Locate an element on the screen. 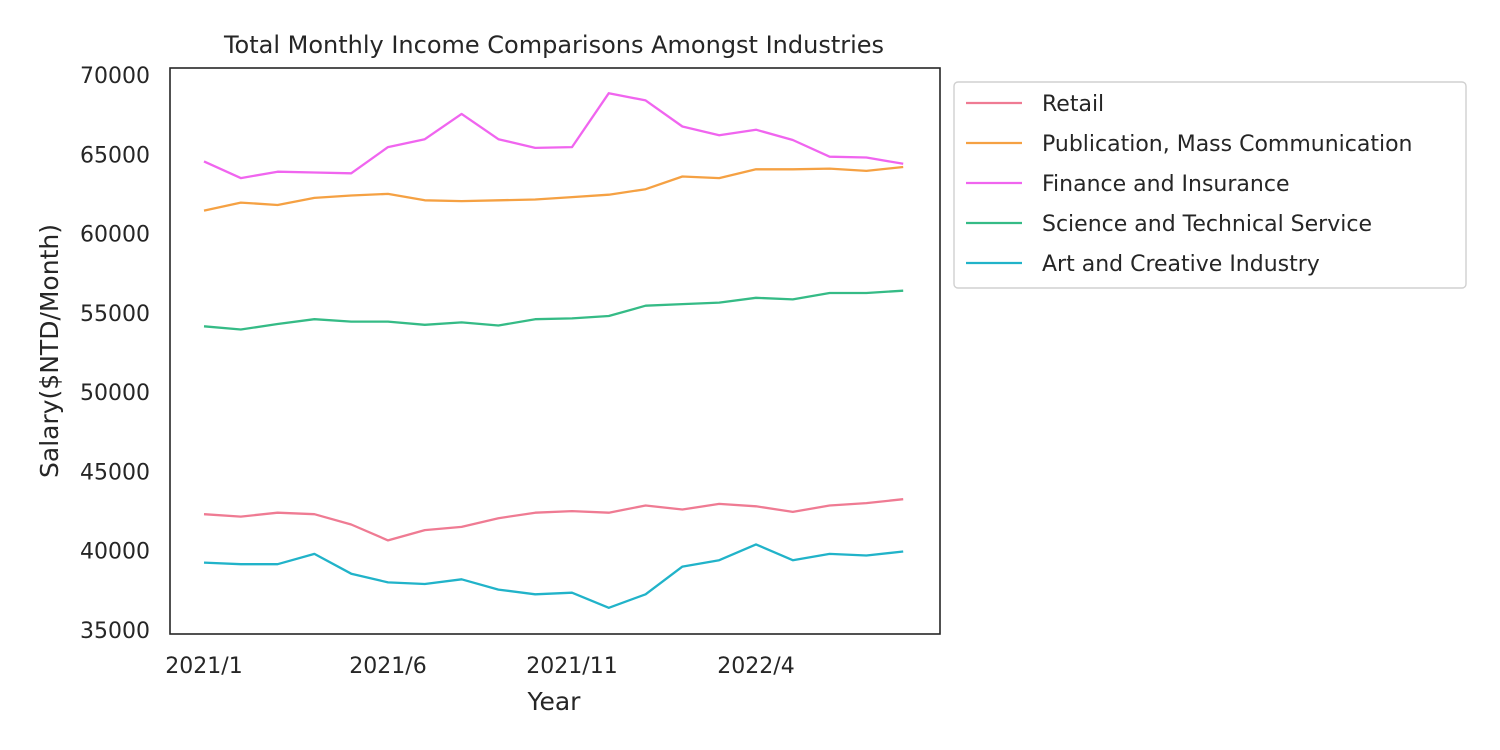 The image size is (1500, 750). x-tick-label: 2021/11 is located at coordinates (571, 666).